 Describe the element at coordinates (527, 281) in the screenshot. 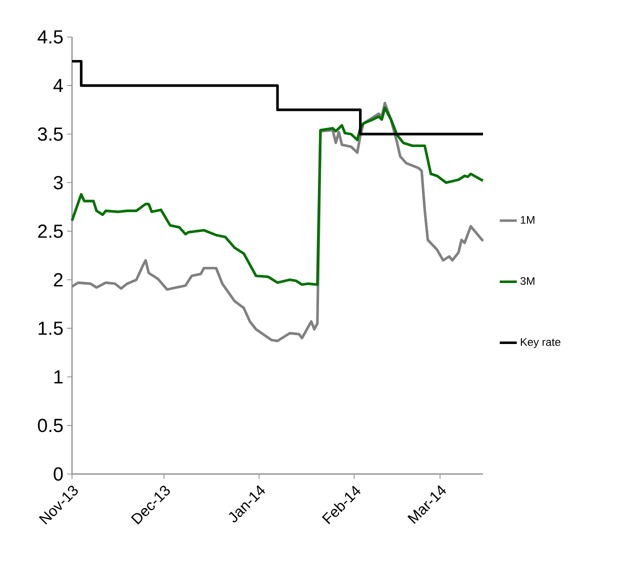

I see `legend-label: 3M` at that location.